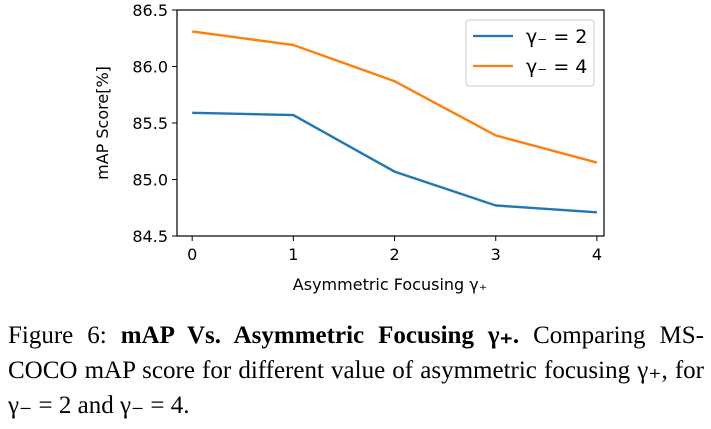 The height and width of the screenshot is (429, 711). Describe the element at coordinates (556, 67) in the screenshot. I see `legend-label-gamma4: γ₋ = 4` at that location.